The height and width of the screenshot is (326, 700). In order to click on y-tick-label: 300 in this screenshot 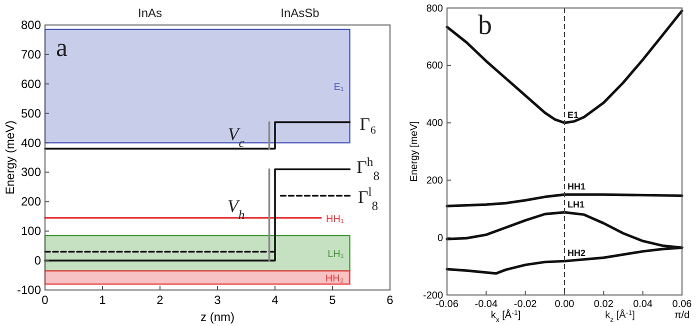, I will do `click(31, 172)`.